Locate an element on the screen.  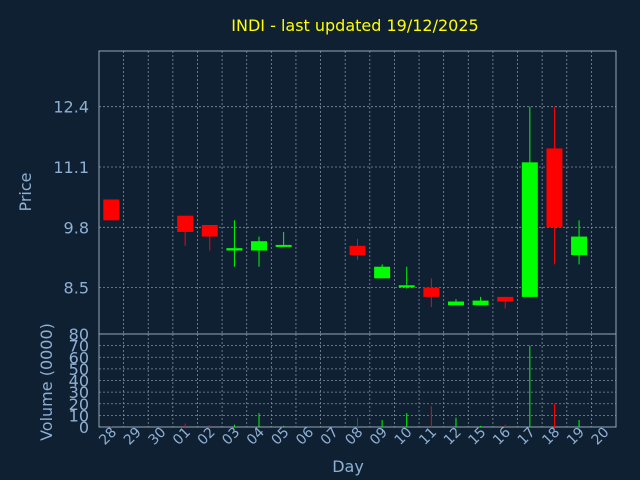
day-tick-label: 08 is located at coordinates (354, 437).